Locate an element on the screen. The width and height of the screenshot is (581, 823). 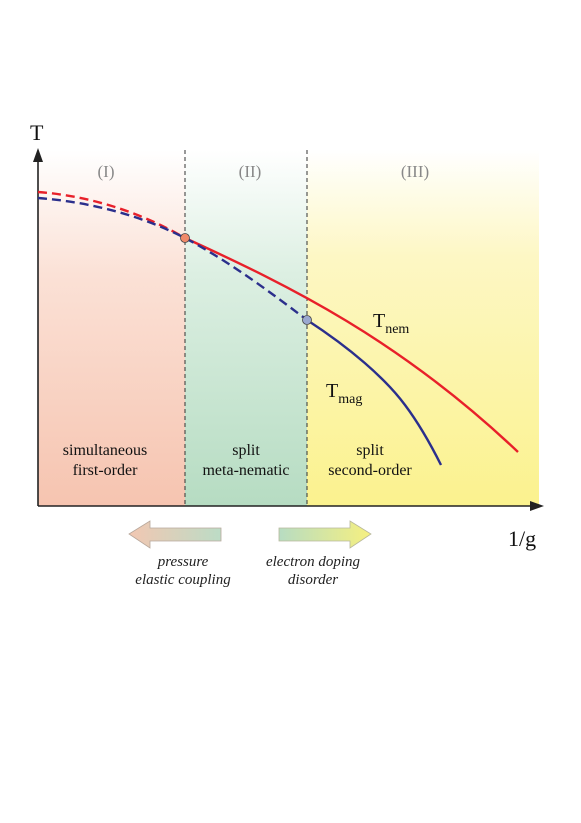
right-arrow-label-line1: electron doping is located at coordinates (313, 562).